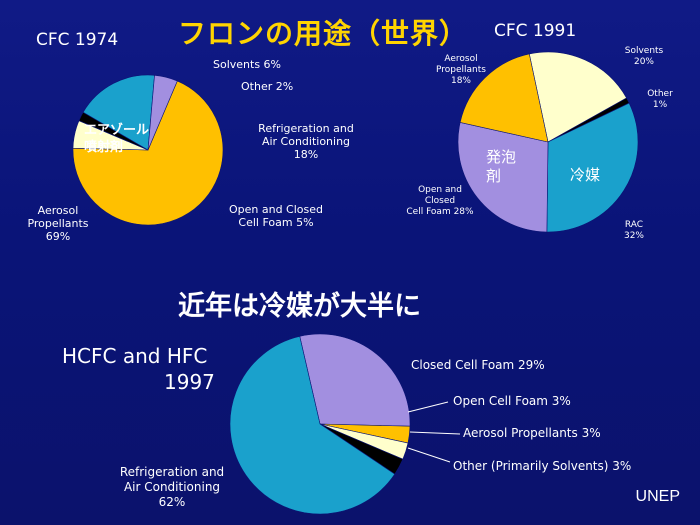  What do you see at coordinates (478, 365) in the screenshot?
I see `label-c3-closed-foam: Closed Cell Foam 29%` at bounding box center [478, 365].